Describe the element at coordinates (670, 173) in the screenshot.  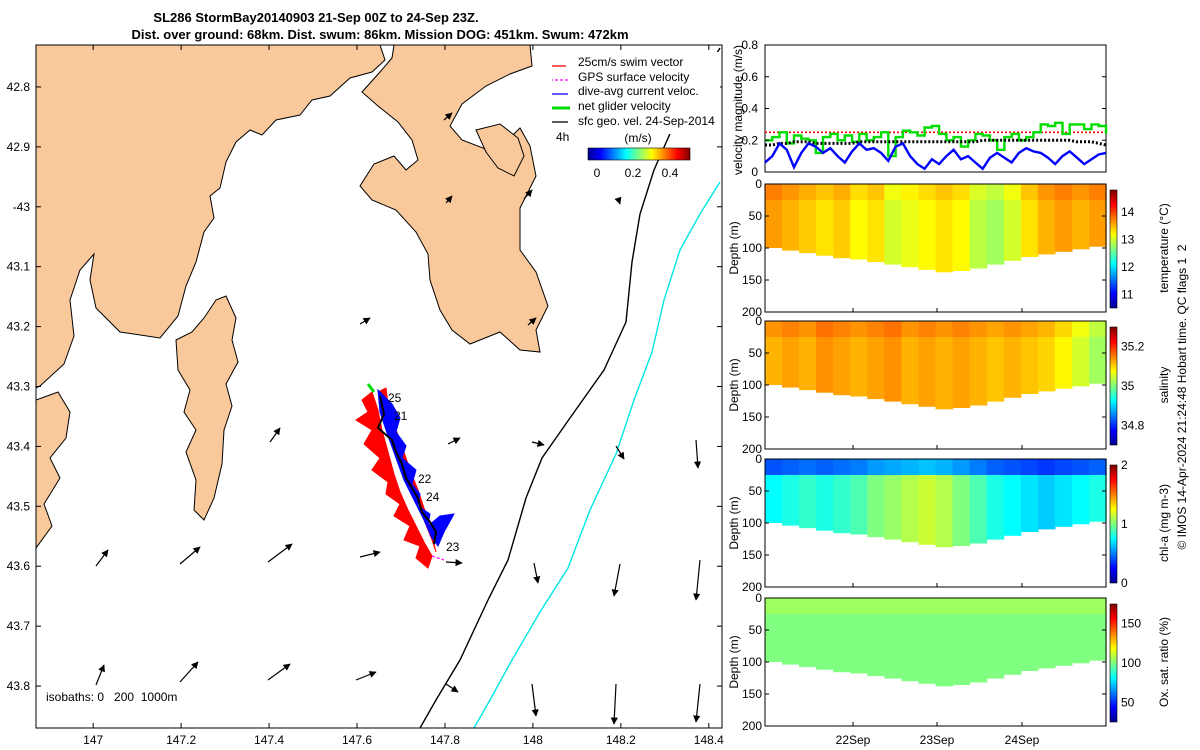
I see `speed-colorbar-tick: 0.4` at that location.